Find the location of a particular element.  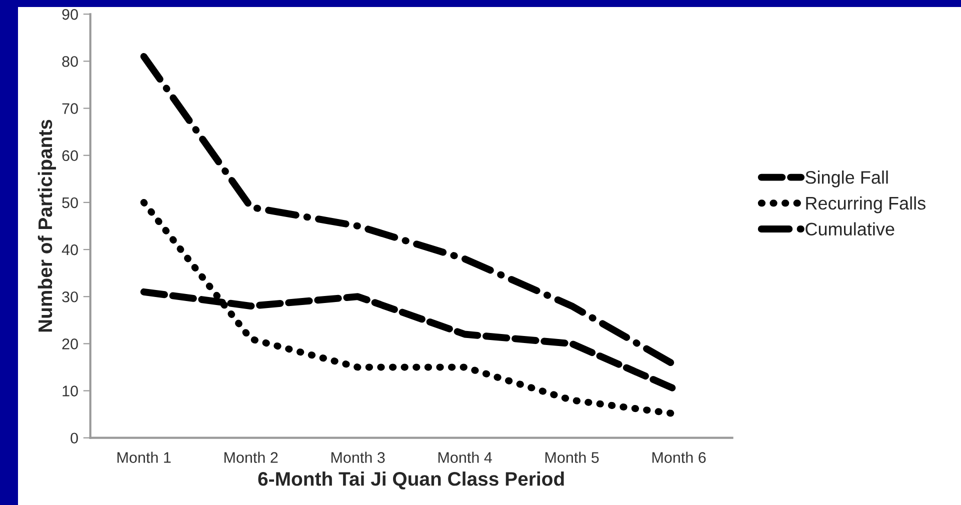

y-tick-label: 60 is located at coordinates (70, 156).